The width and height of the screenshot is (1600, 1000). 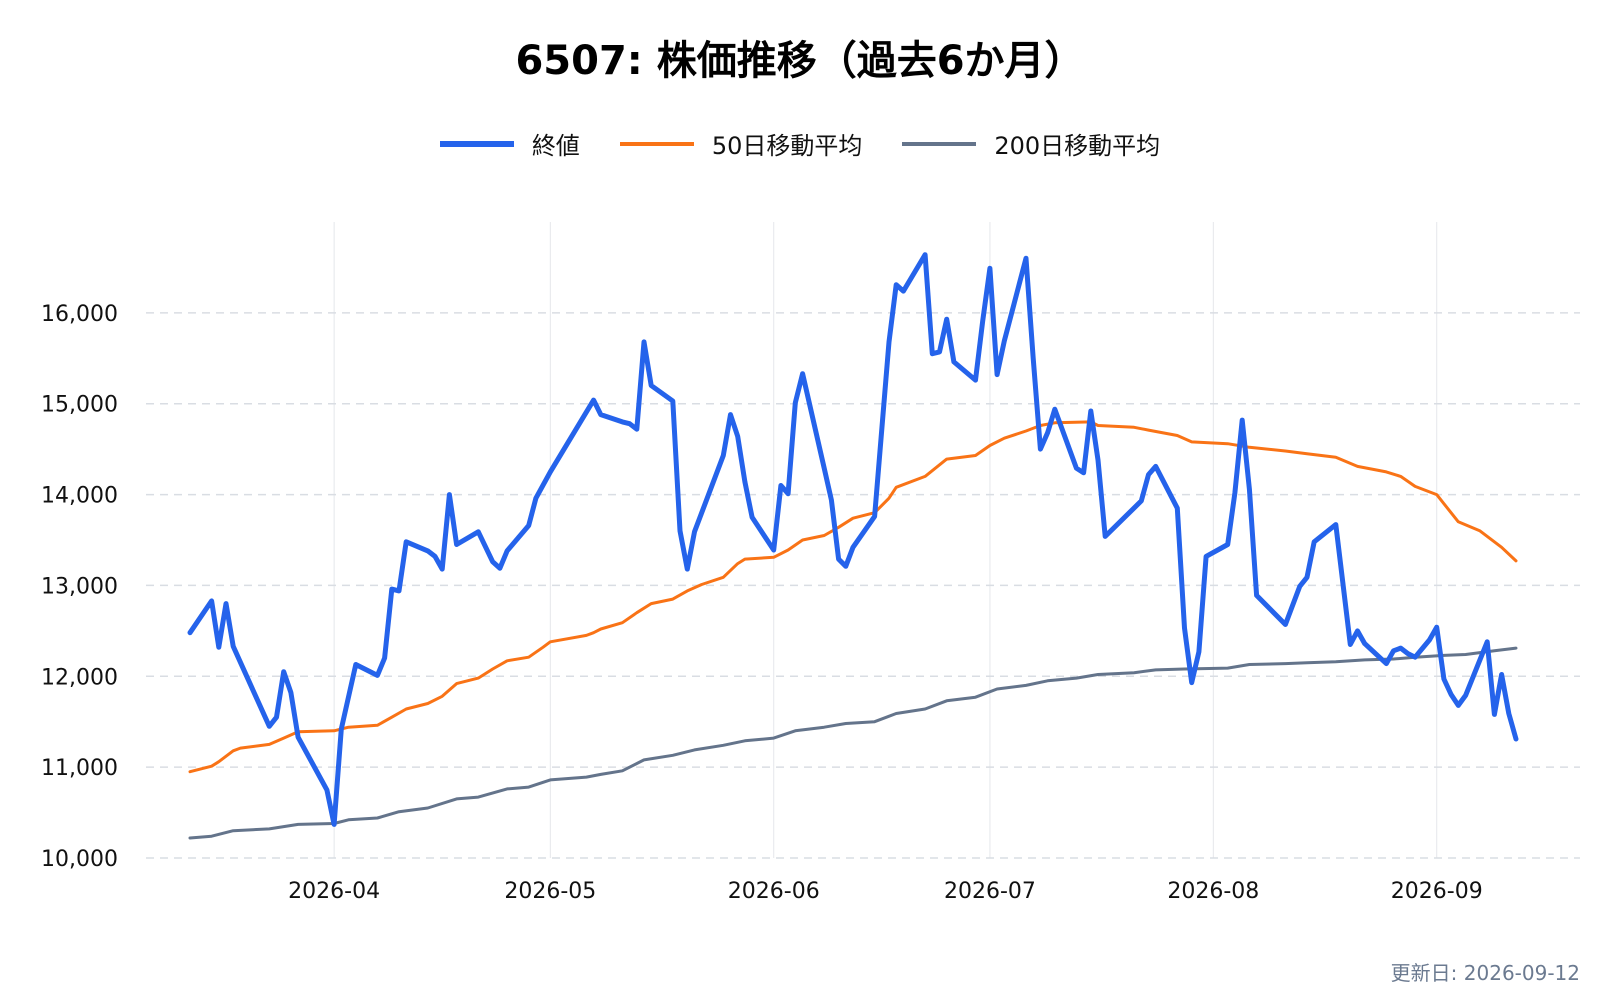 What do you see at coordinates (555, 146) in the screenshot?
I see `legend-label-close: 終値` at bounding box center [555, 146].